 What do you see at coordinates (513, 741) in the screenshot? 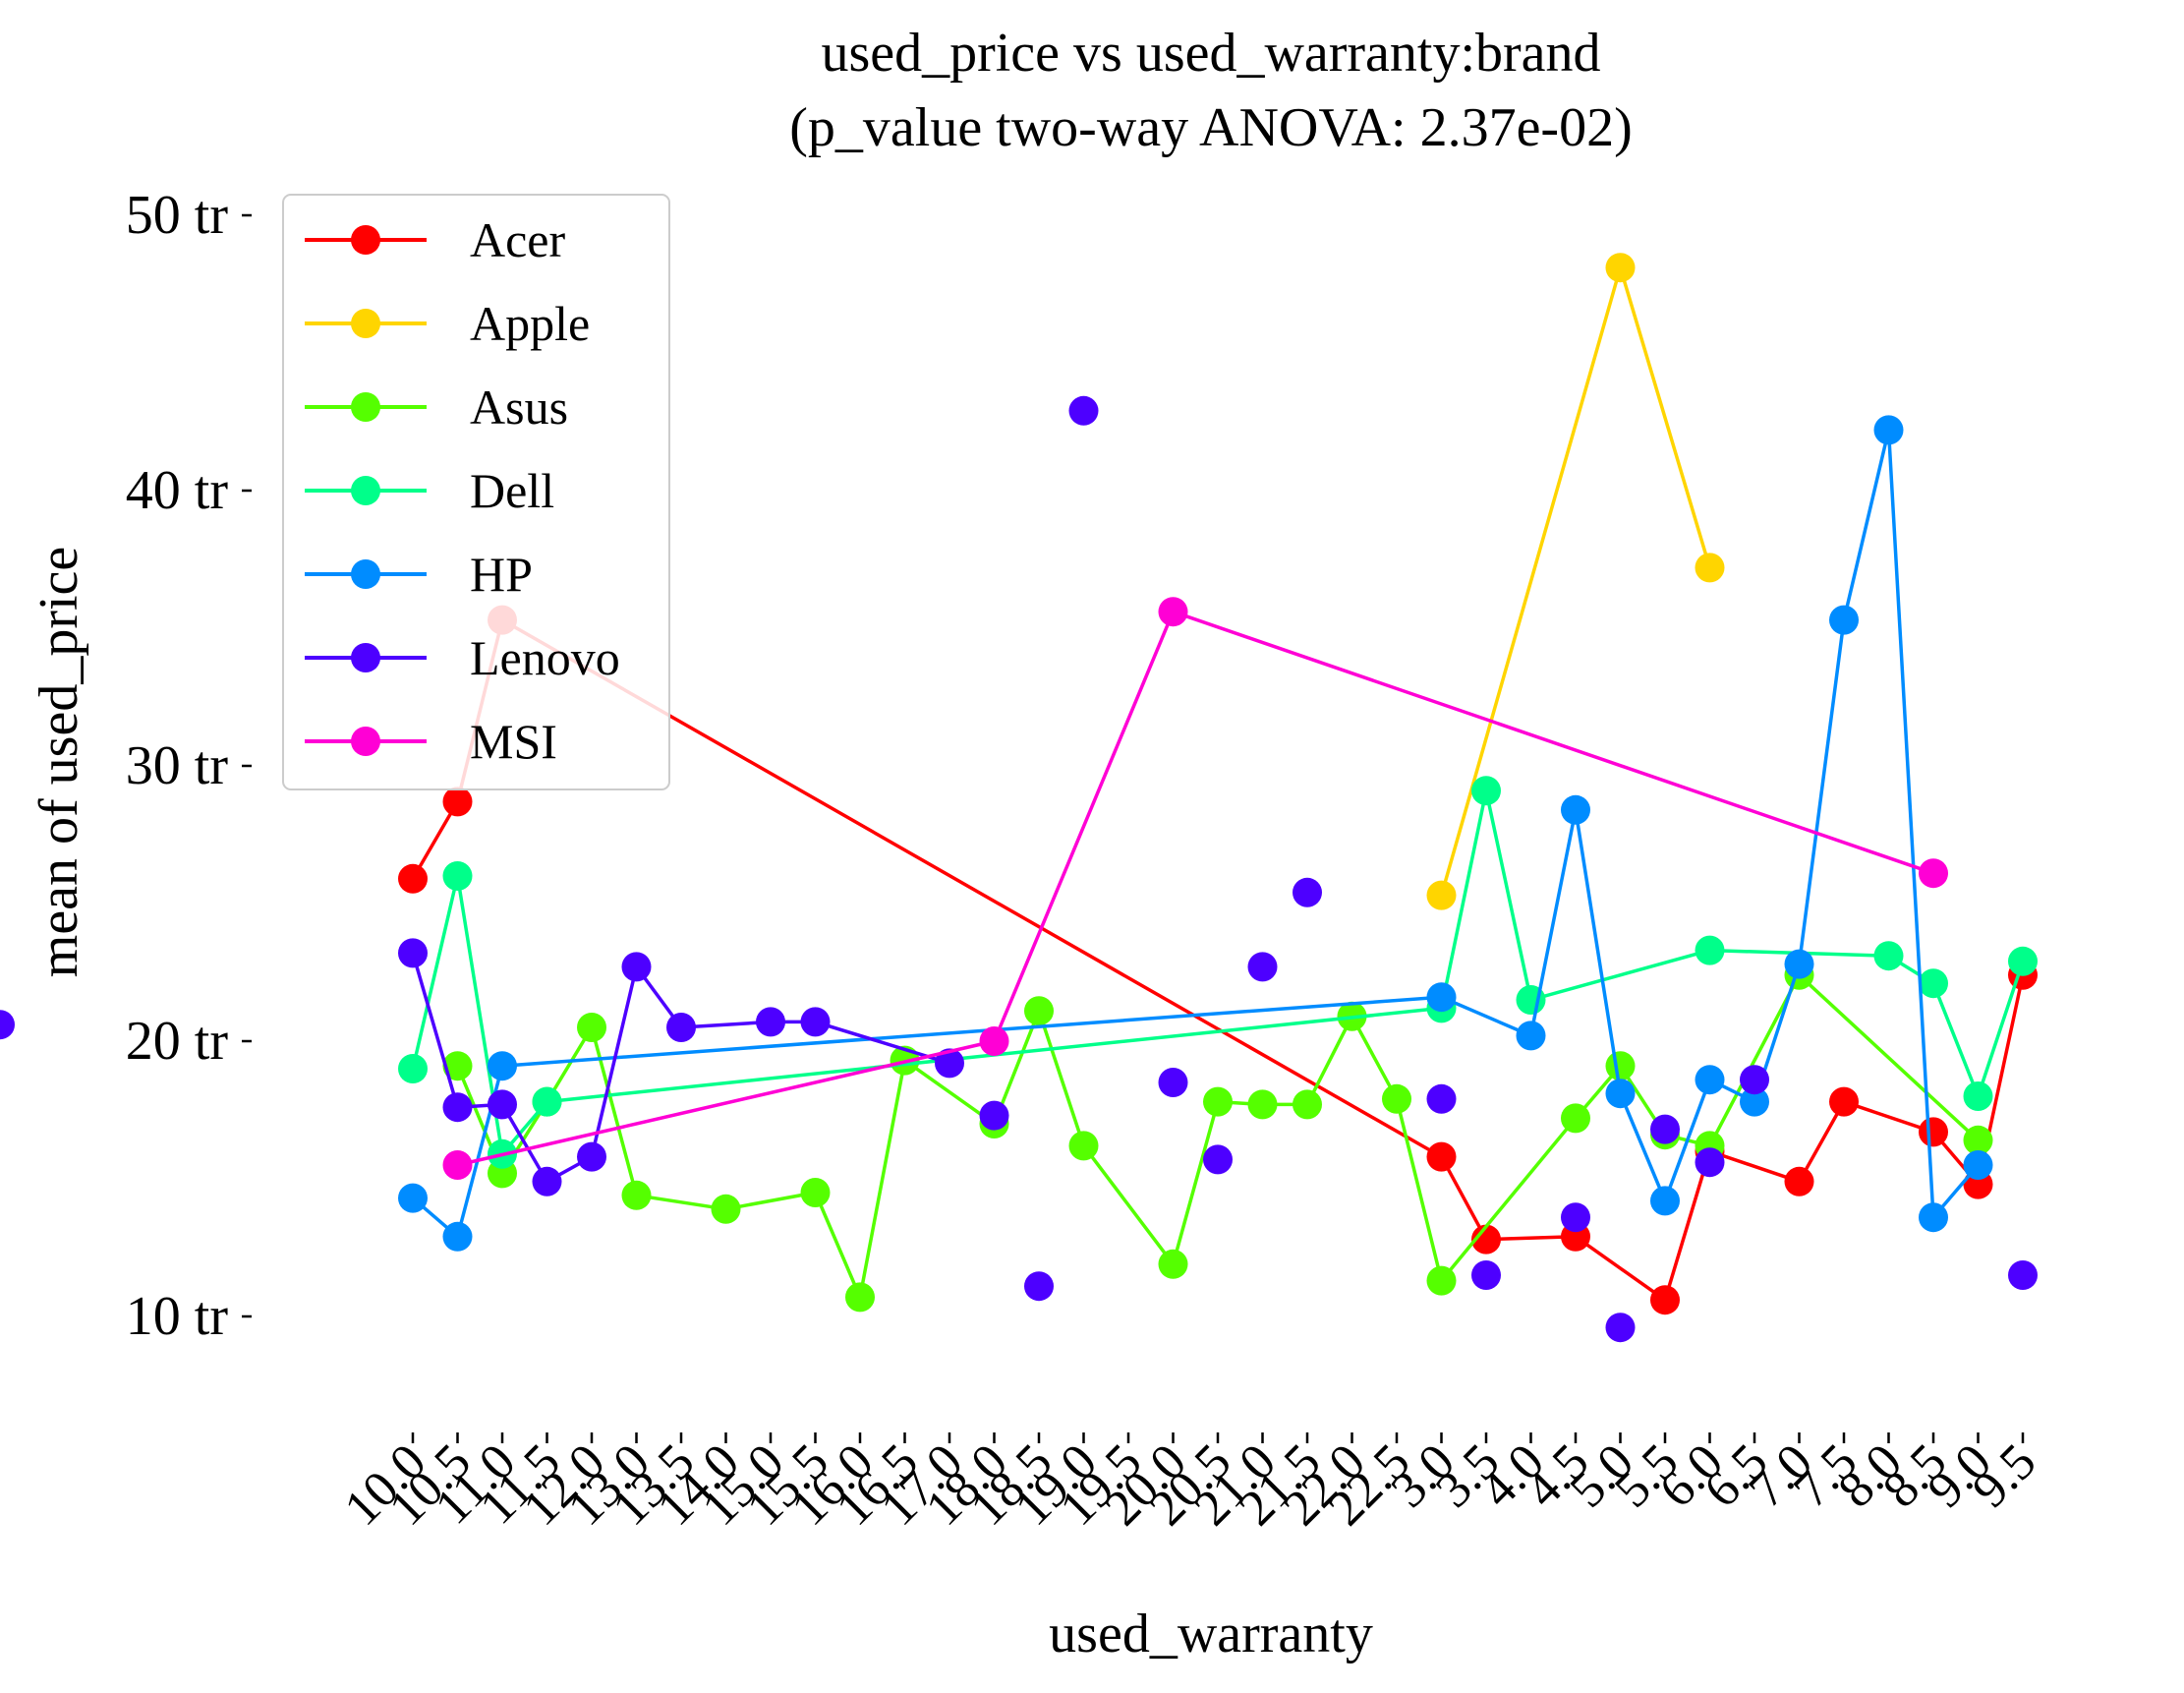
I see `legend-label-msi: MSI` at bounding box center [513, 741].